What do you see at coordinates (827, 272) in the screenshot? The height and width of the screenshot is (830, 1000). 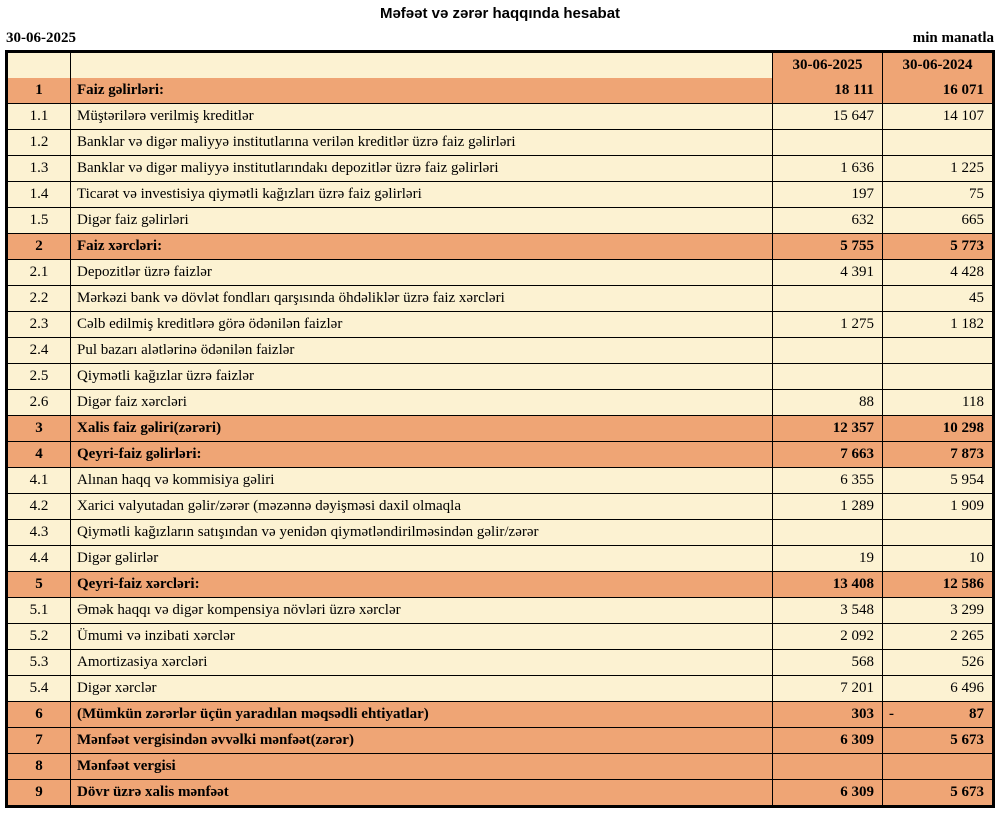 I see `value-2025-cell: 4 391` at bounding box center [827, 272].